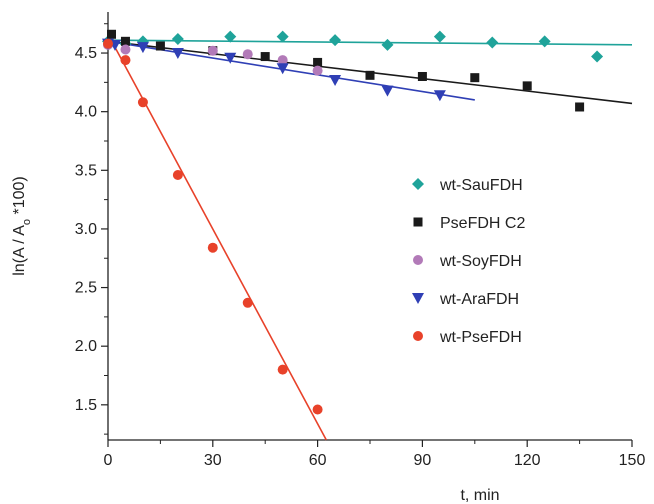  Describe the element at coordinates (527, 460) in the screenshot. I see `x-tick-label: 120` at that location.